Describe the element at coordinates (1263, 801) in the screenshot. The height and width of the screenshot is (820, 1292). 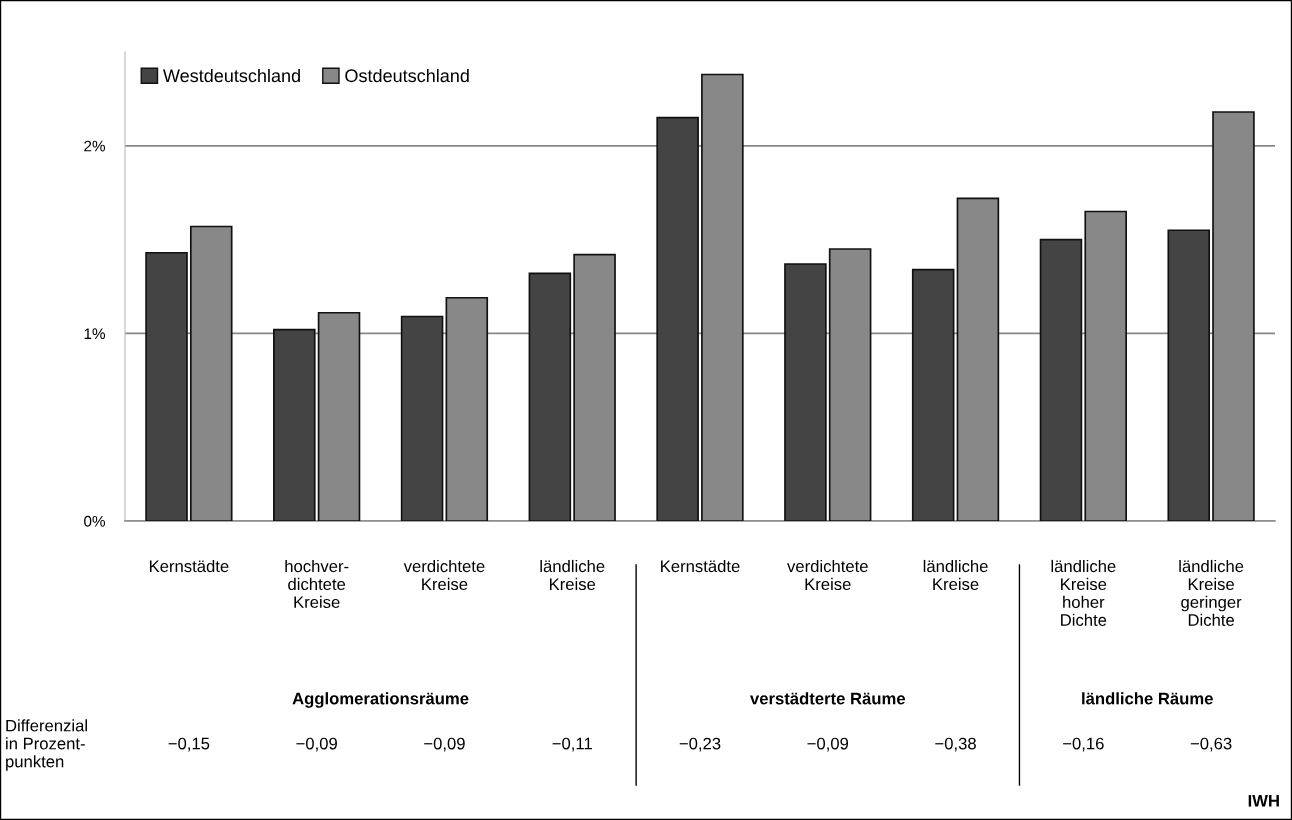
I see `text: IWH` at that location.